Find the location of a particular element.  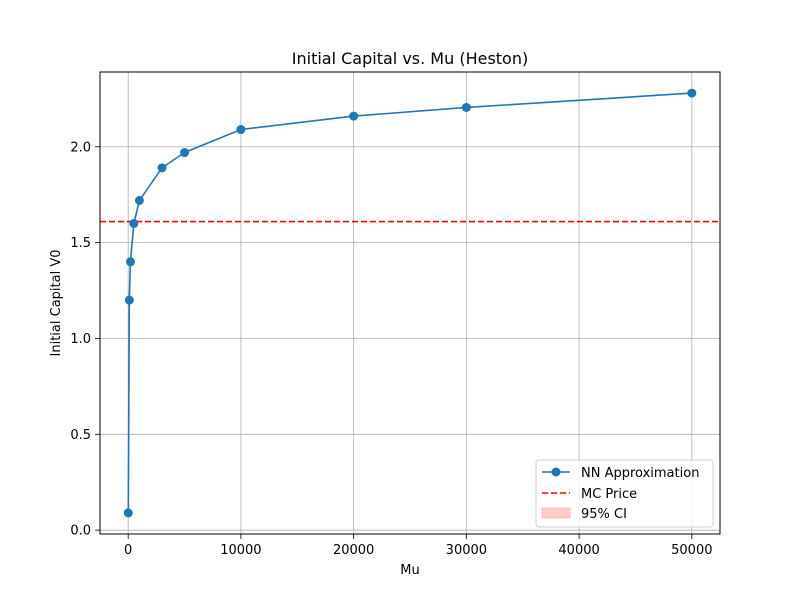

legend: NN Approximation MC Price 95% CI is located at coordinates (624, 493).